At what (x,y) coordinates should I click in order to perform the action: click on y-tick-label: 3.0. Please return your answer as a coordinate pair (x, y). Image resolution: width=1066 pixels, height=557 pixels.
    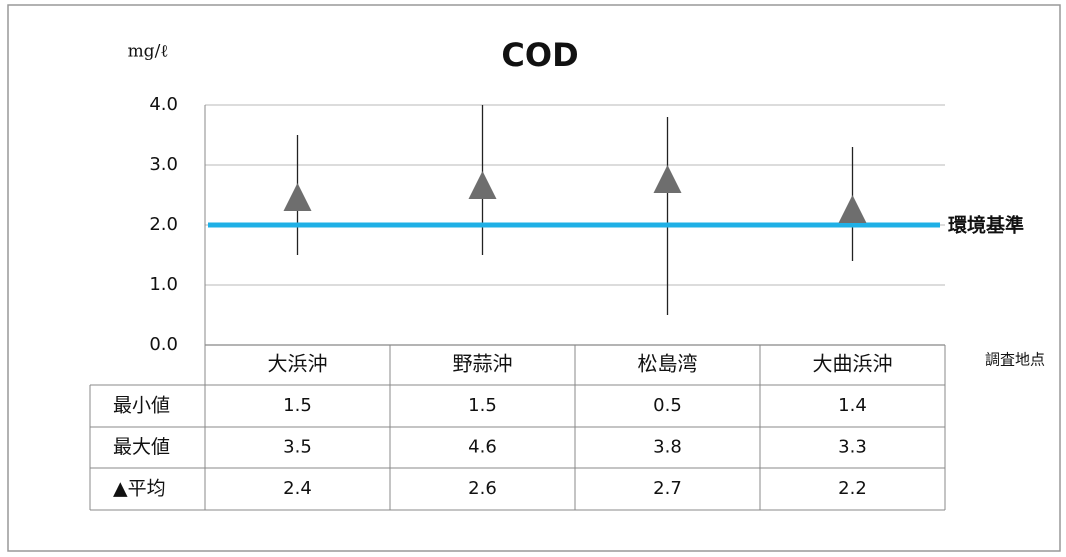
    Looking at the image, I should click on (163, 164).